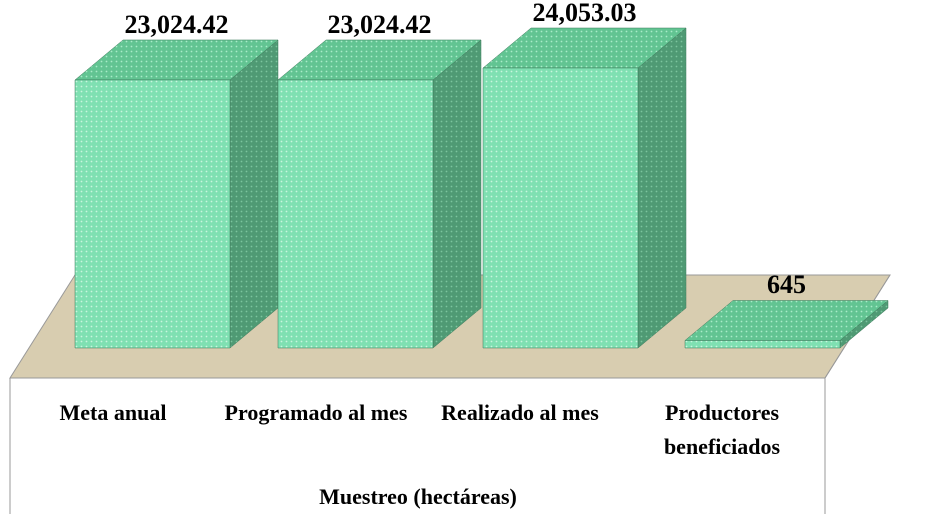 Image resolution: width=943 pixels, height=514 pixels. Describe the element at coordinates (722, 429) in the screenshot. I see `x-tick-label: Productores beneficiados` at that location.